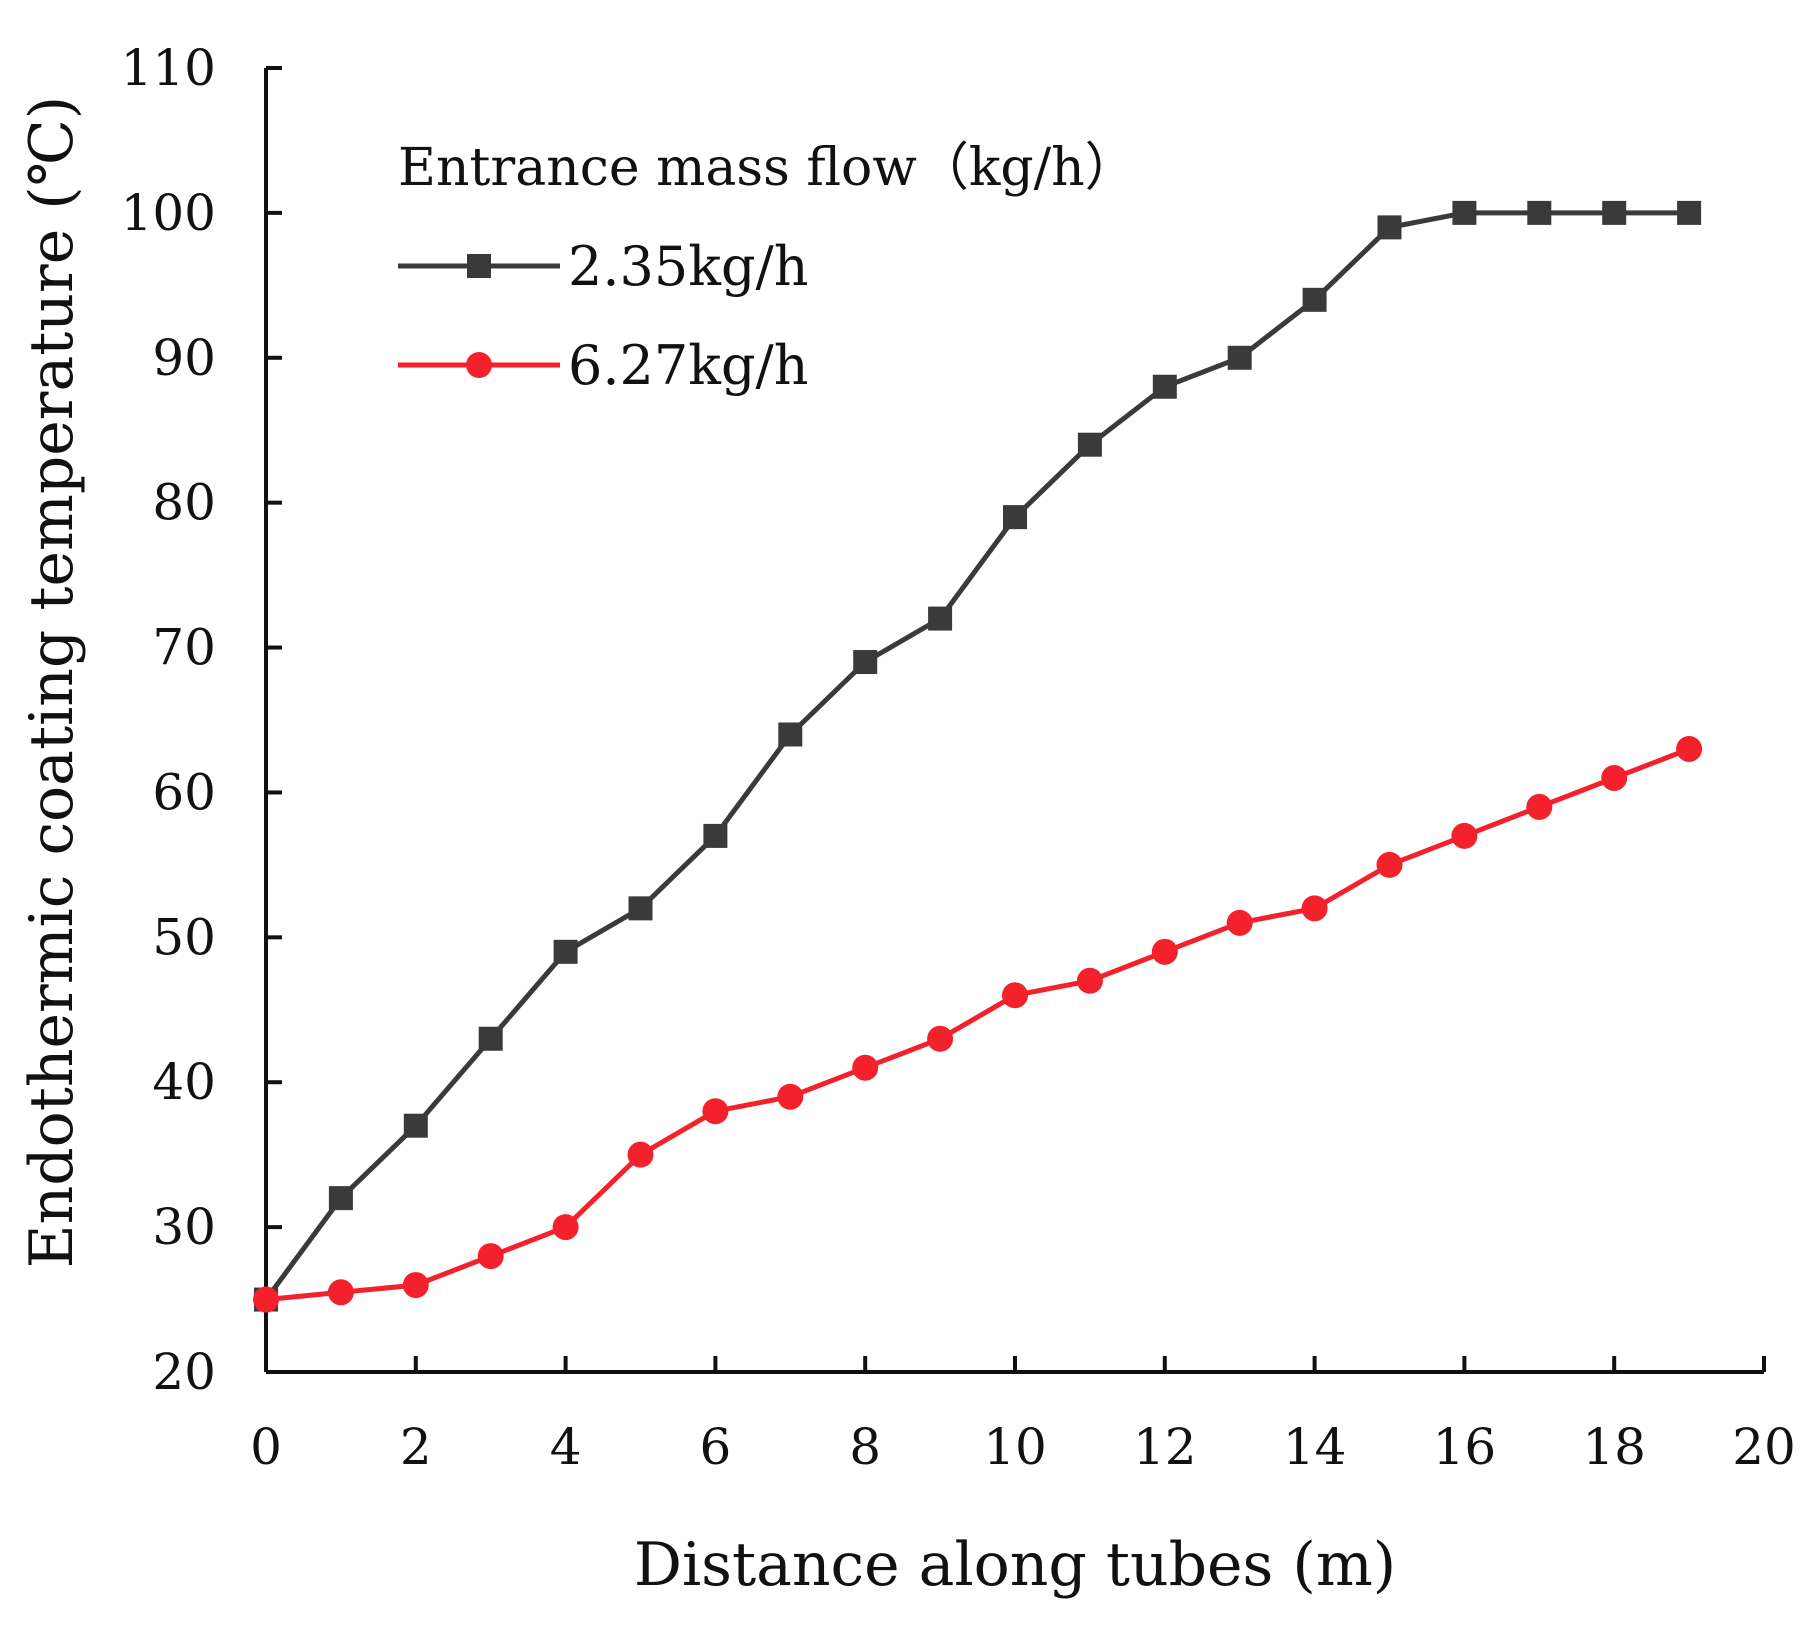  I want to click on y-tick-label: 110, so click(168, 68).